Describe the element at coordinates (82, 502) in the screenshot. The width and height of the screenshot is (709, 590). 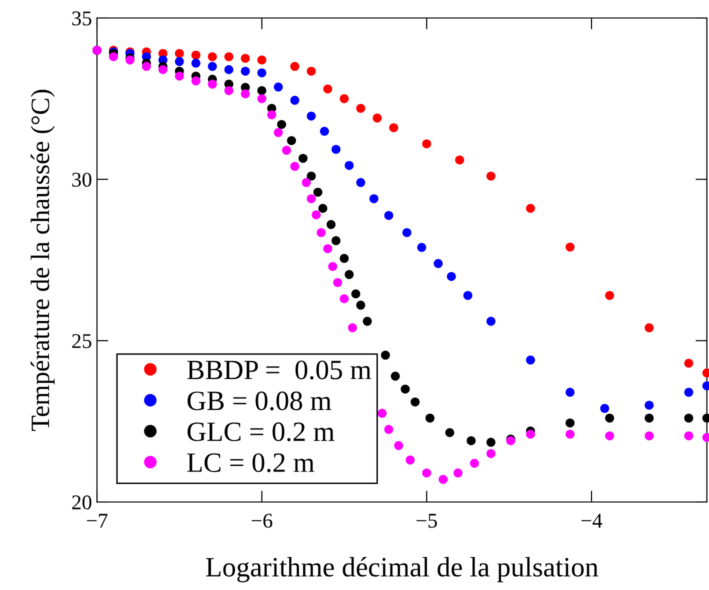
I see `y-tick-label: 20` at that location.